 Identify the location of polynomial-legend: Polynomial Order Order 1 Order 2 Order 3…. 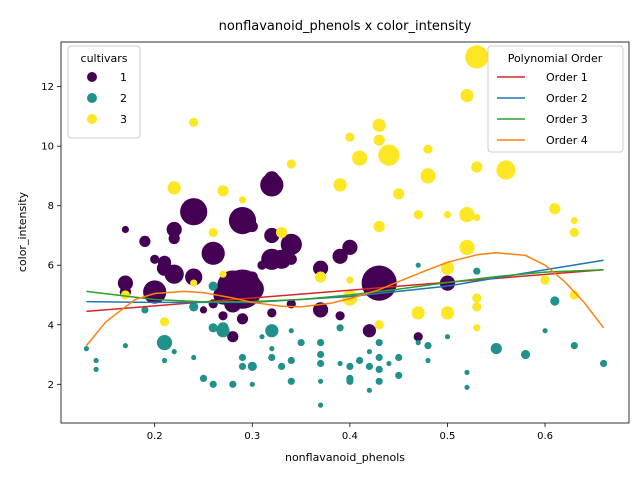
(555, 99).